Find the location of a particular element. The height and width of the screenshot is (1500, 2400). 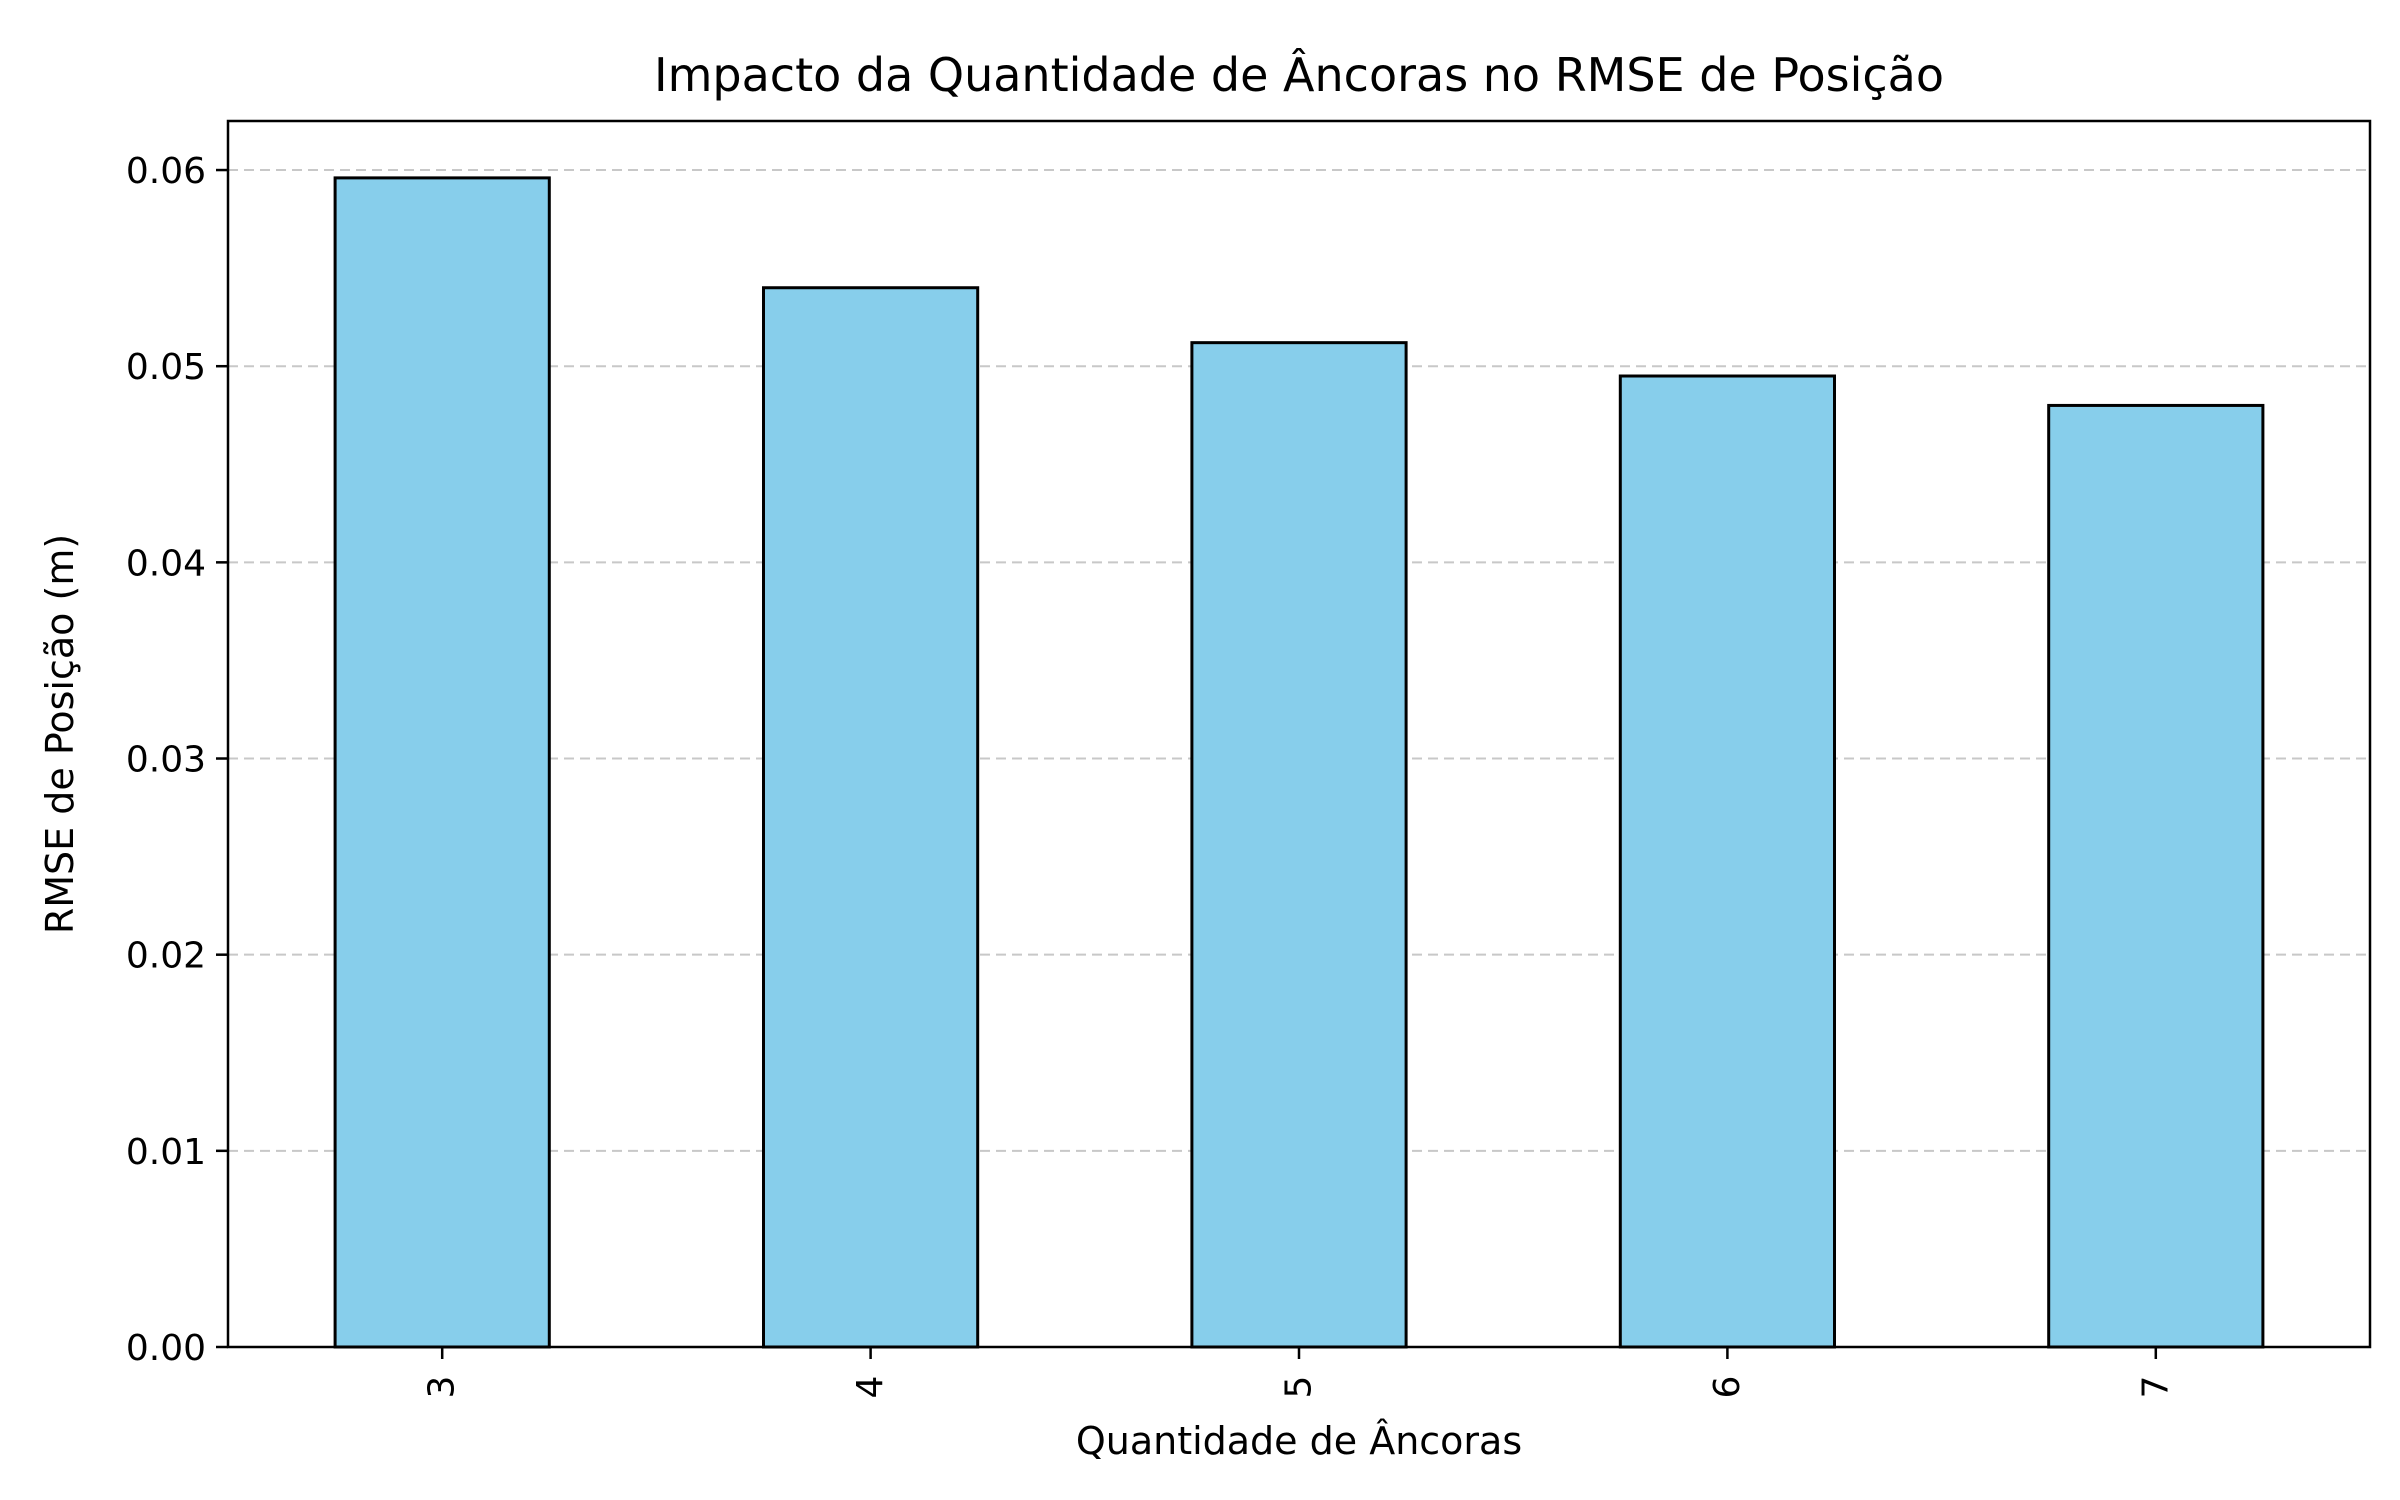

y-tick-label: 0.04 is located at coordinates (166, 563).